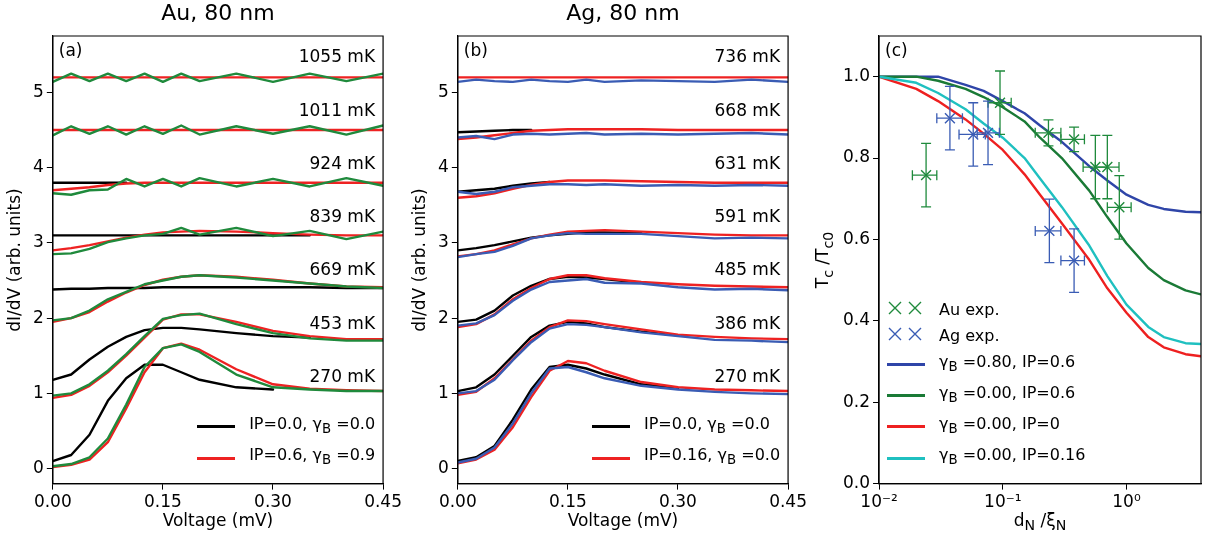 The height and width of the screenshot is (546, 1215). What do you see at coordinates (969, 335) in the screenshot?
I see `legend-label: Ag exp.` at bounding box center [969, 335].